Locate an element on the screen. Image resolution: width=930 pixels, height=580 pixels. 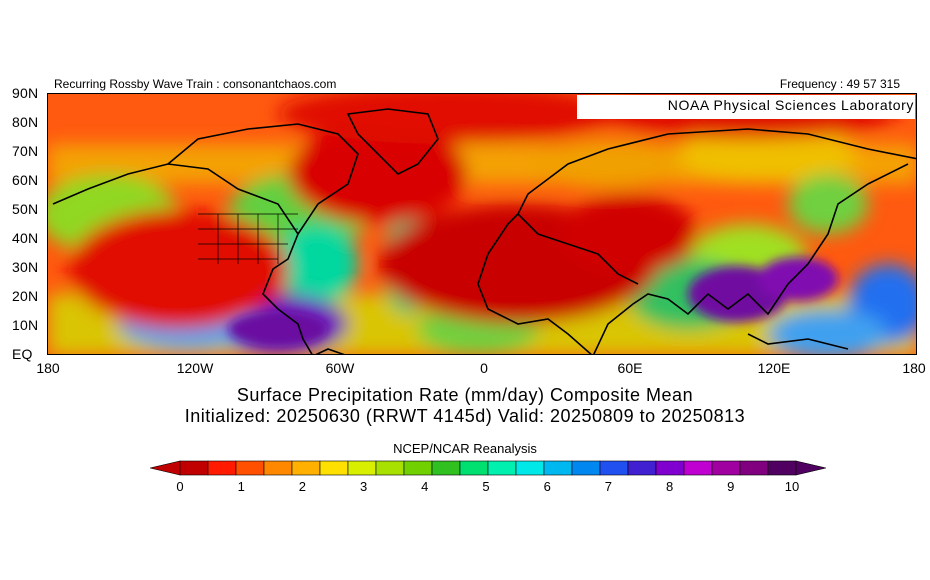
lon-label-120e: 120E is located at coordinates (774, 368).